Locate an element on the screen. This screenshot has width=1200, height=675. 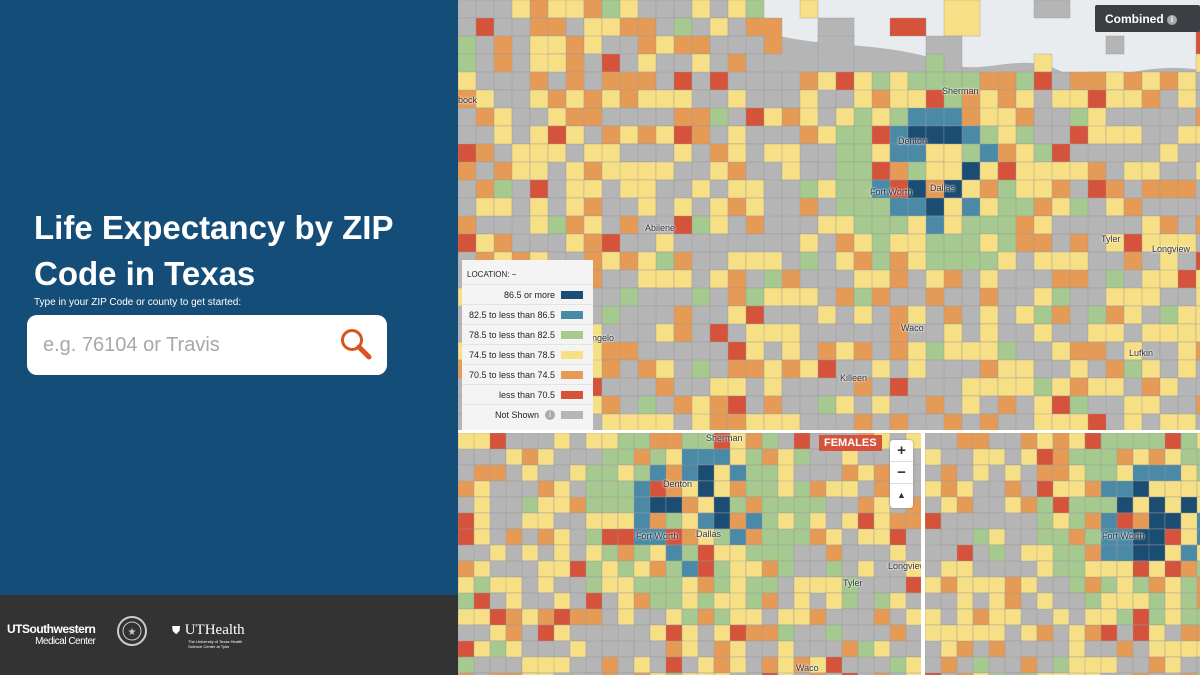
city-label: bock is located at coordinates (468, 100).